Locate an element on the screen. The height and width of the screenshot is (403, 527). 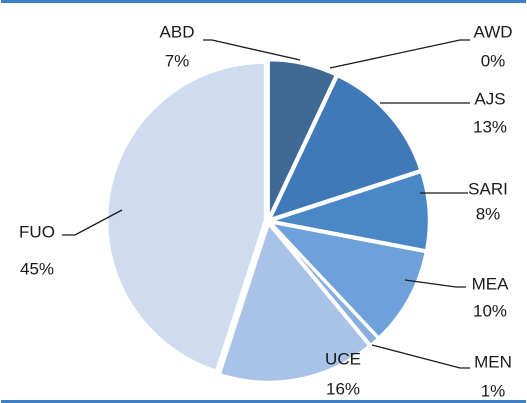
slice-name: FUO is located at coordinates (37, 231).